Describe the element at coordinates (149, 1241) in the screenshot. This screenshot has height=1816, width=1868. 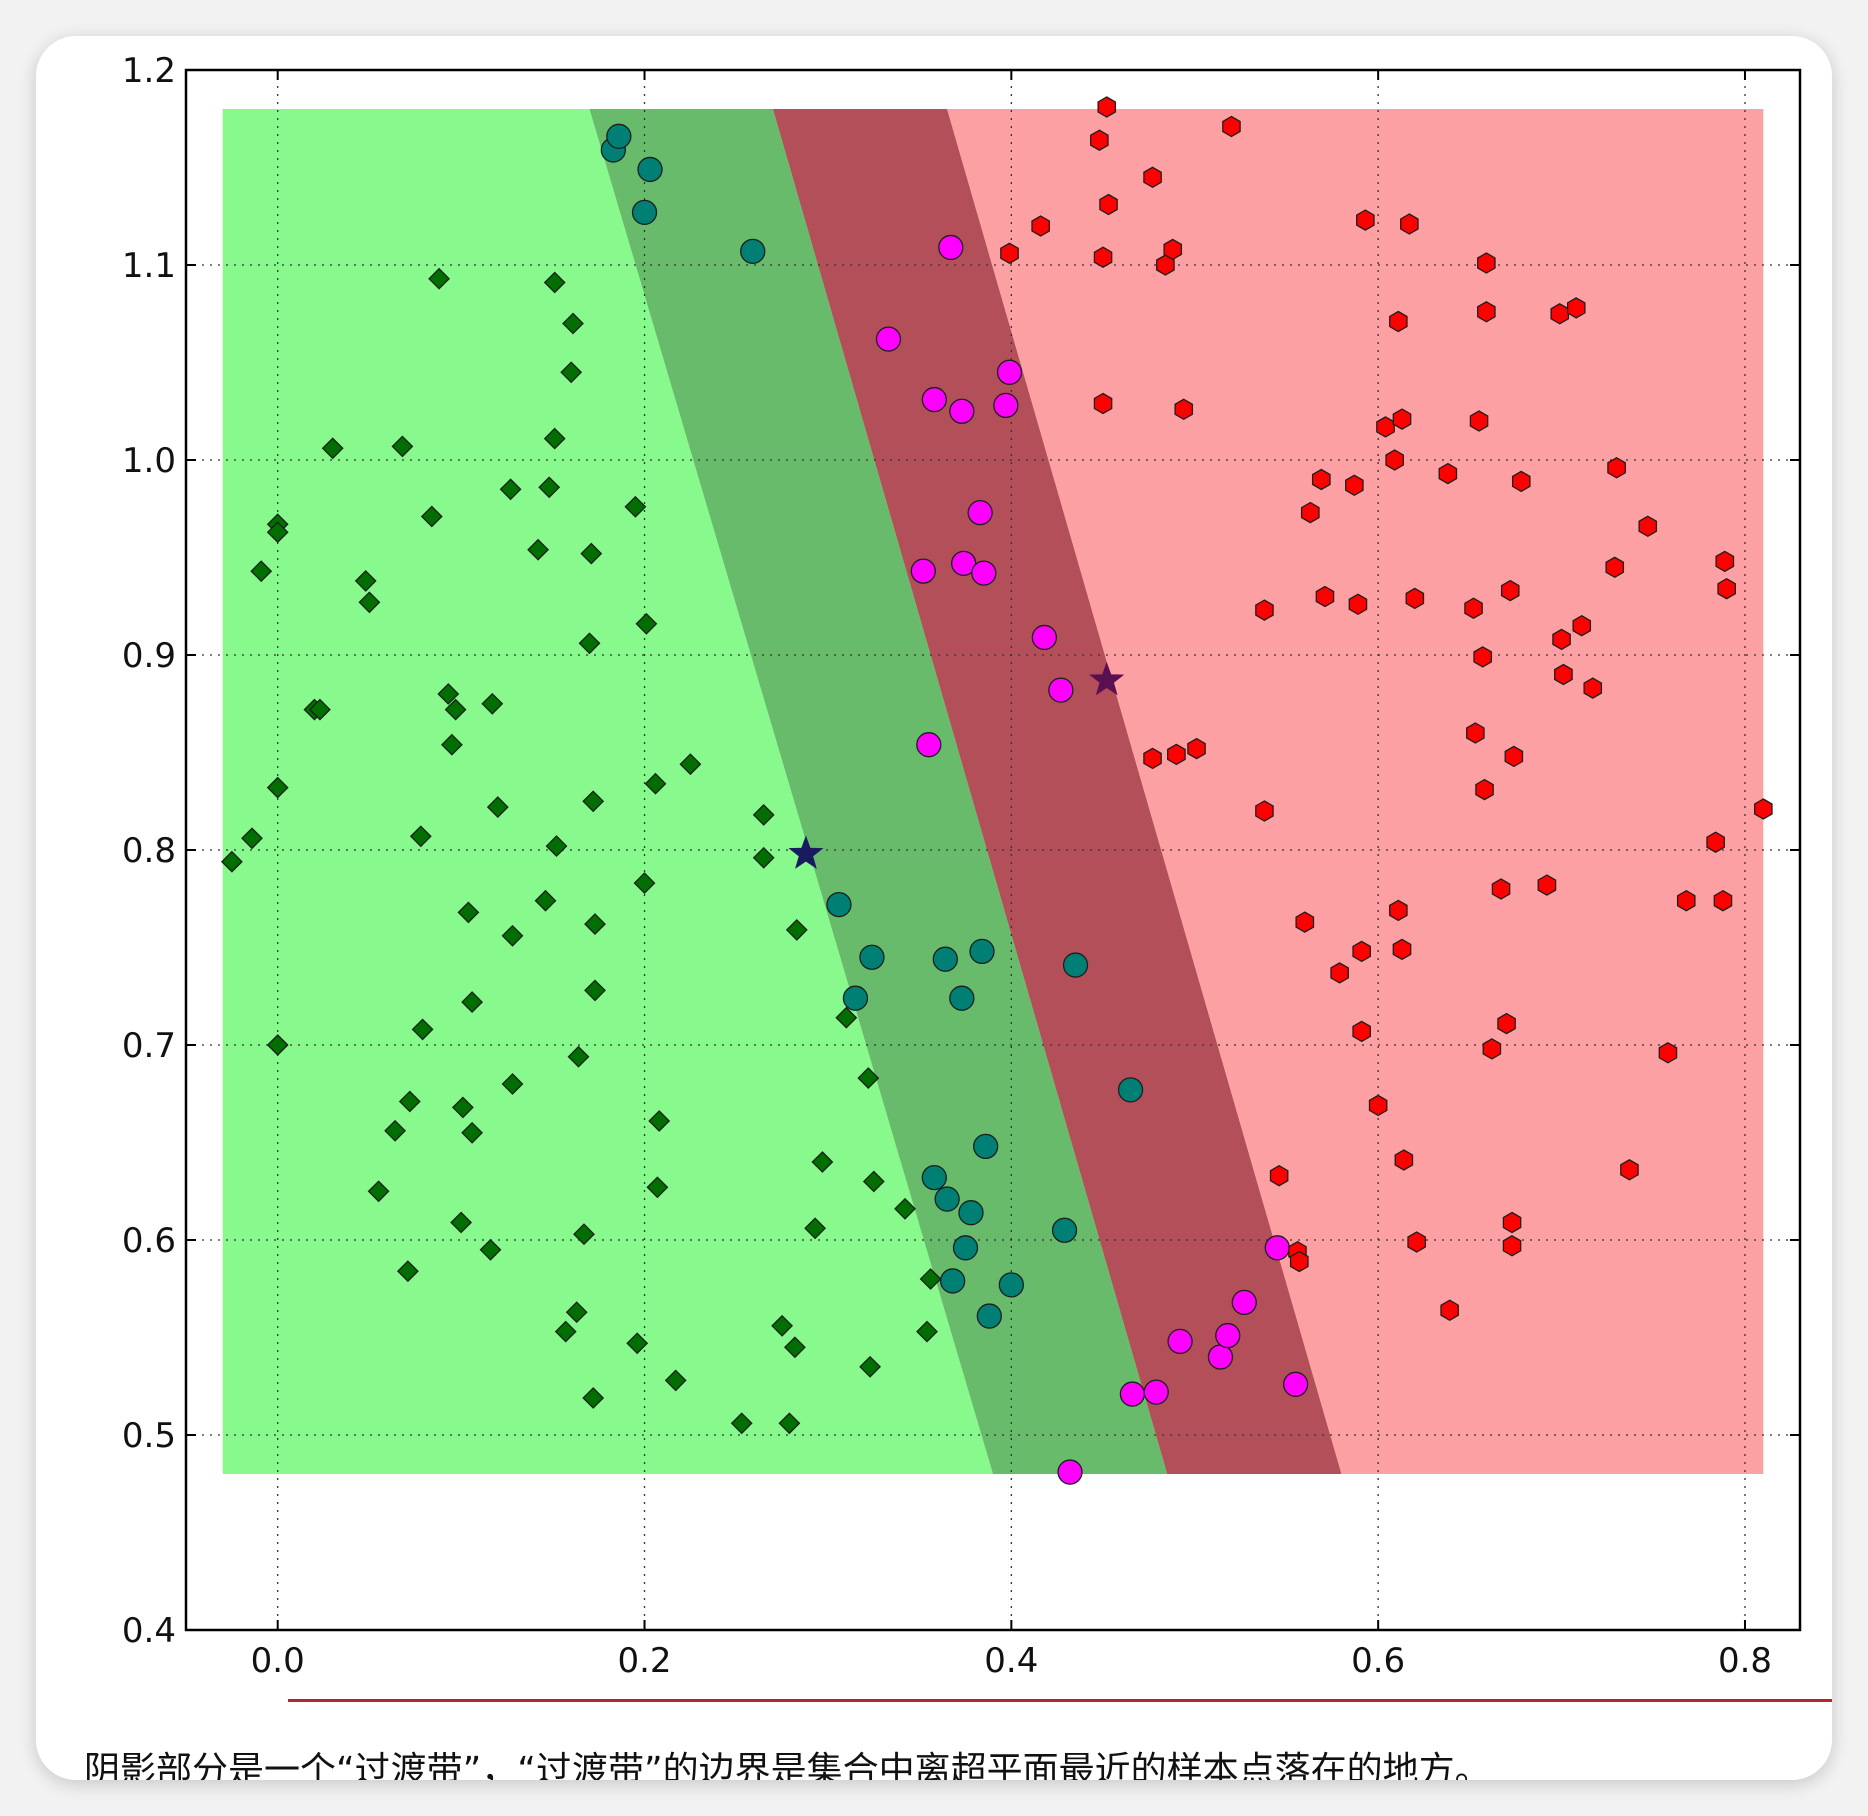
I see `y-tick-label: 0.6` at that location.